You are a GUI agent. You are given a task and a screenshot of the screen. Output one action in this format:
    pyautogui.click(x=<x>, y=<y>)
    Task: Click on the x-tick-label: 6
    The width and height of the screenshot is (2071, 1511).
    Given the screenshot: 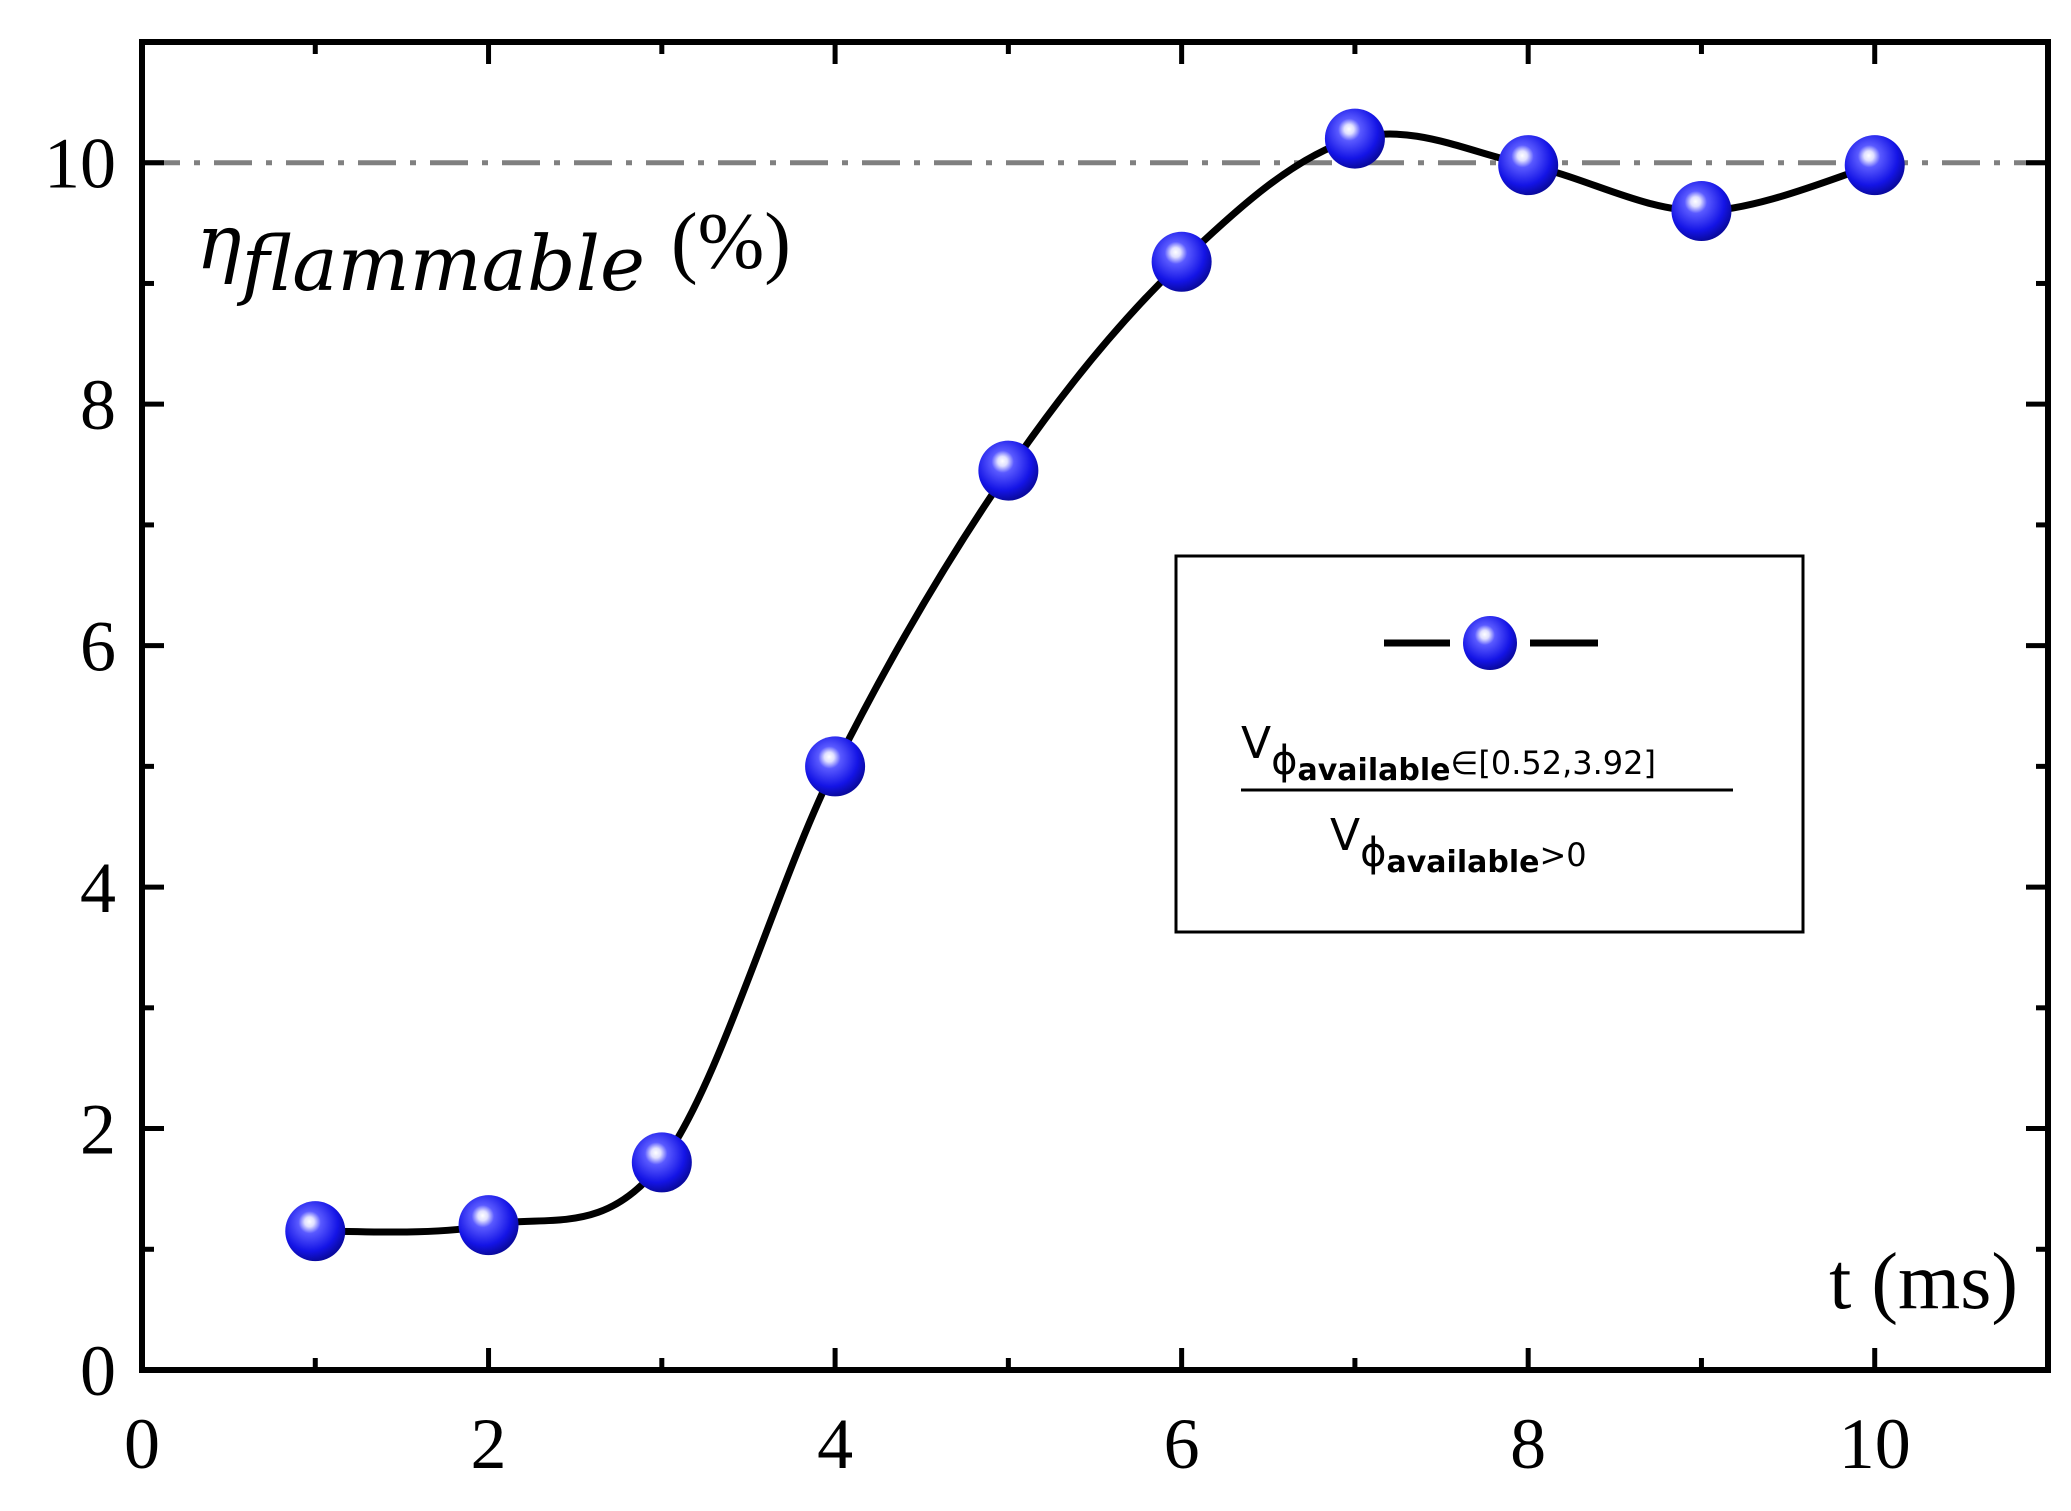 What is the action you would take?
    pyautogui.click(x=1182, y=1444)
    